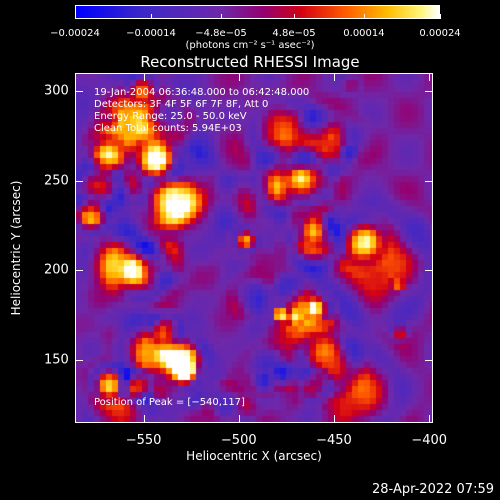  What do you see at coordinates (250, 45) in the screenshot?
I see `colorbar-label: (photons cm⁻² s⁻¹ asec⁻²)` at bounding box center [250, 45].